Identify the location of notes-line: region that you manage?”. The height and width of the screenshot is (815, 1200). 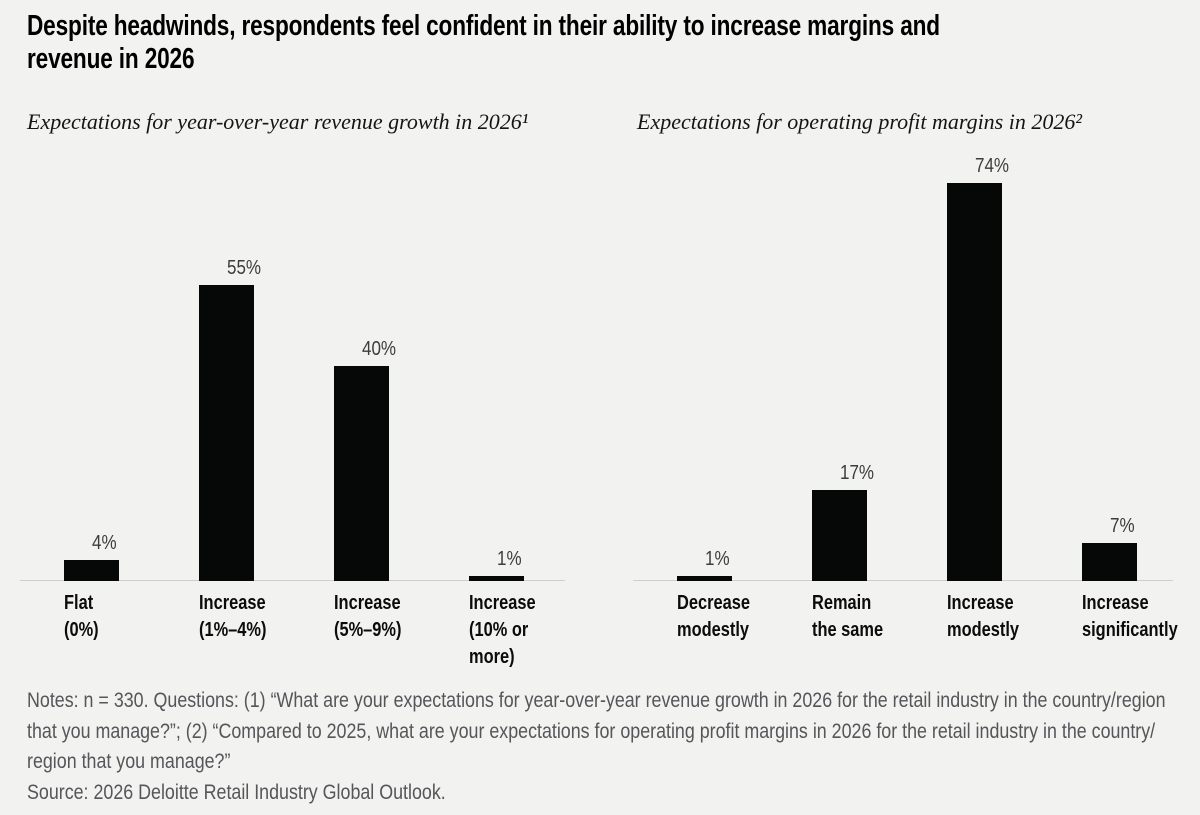
(129, 761).